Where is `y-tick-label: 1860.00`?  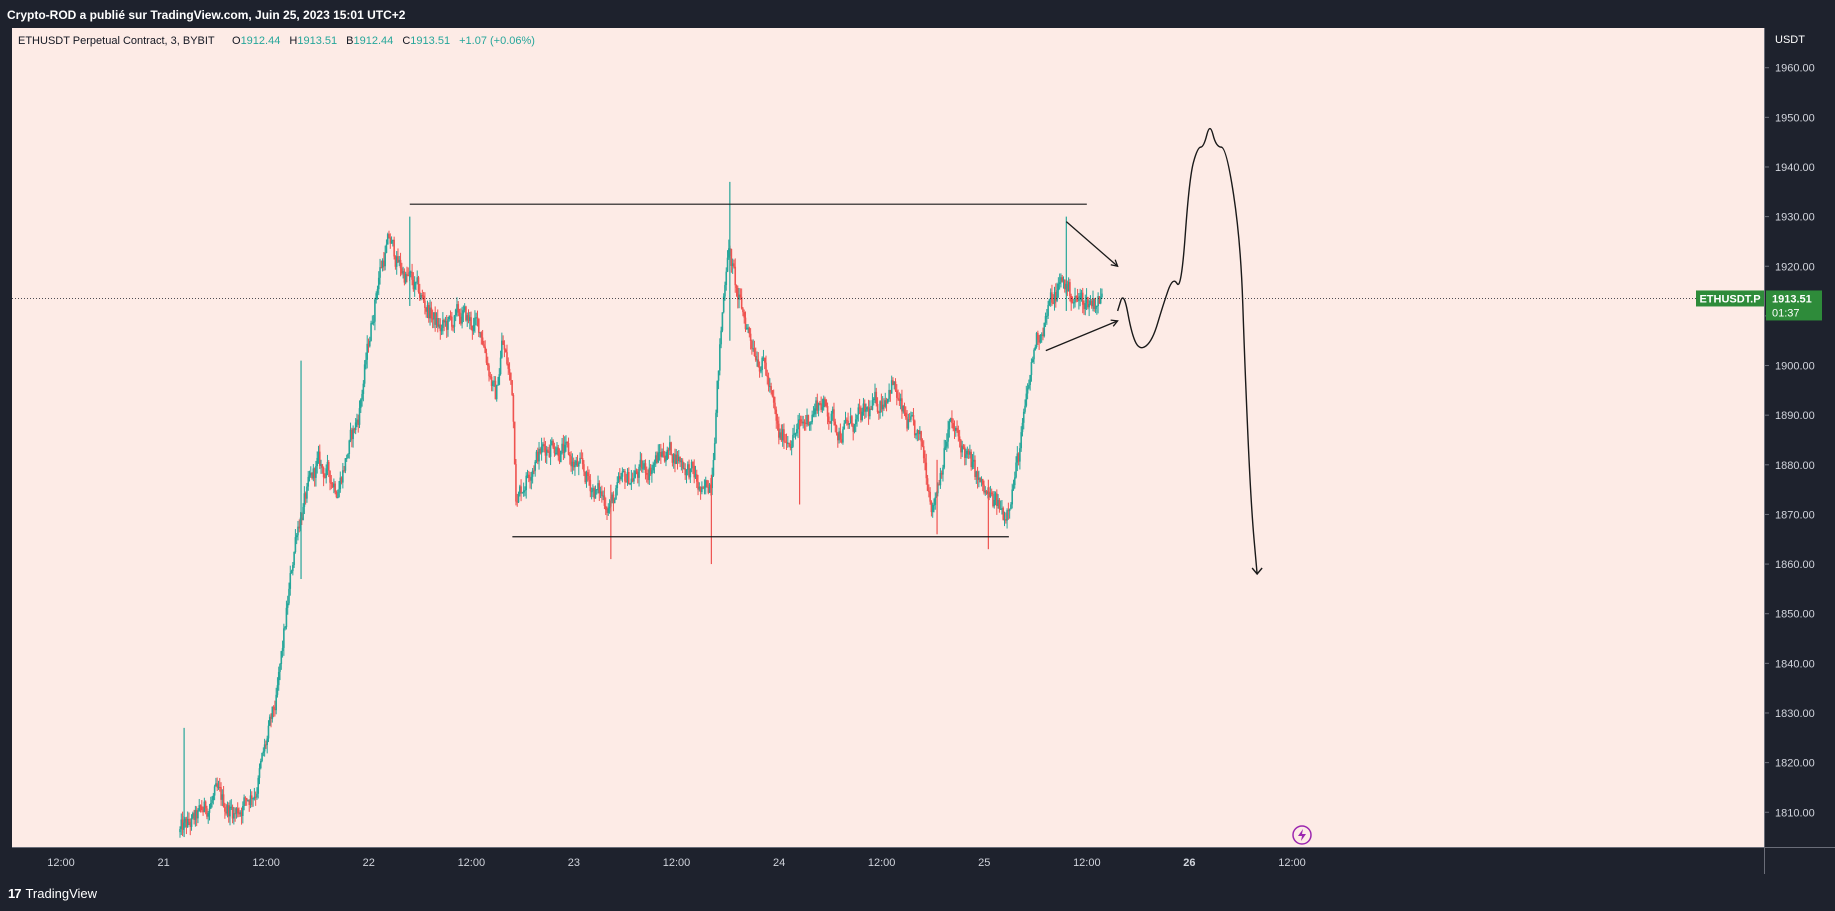
y-tick-label: 1860.00 is located at coordinates (1795, 565).